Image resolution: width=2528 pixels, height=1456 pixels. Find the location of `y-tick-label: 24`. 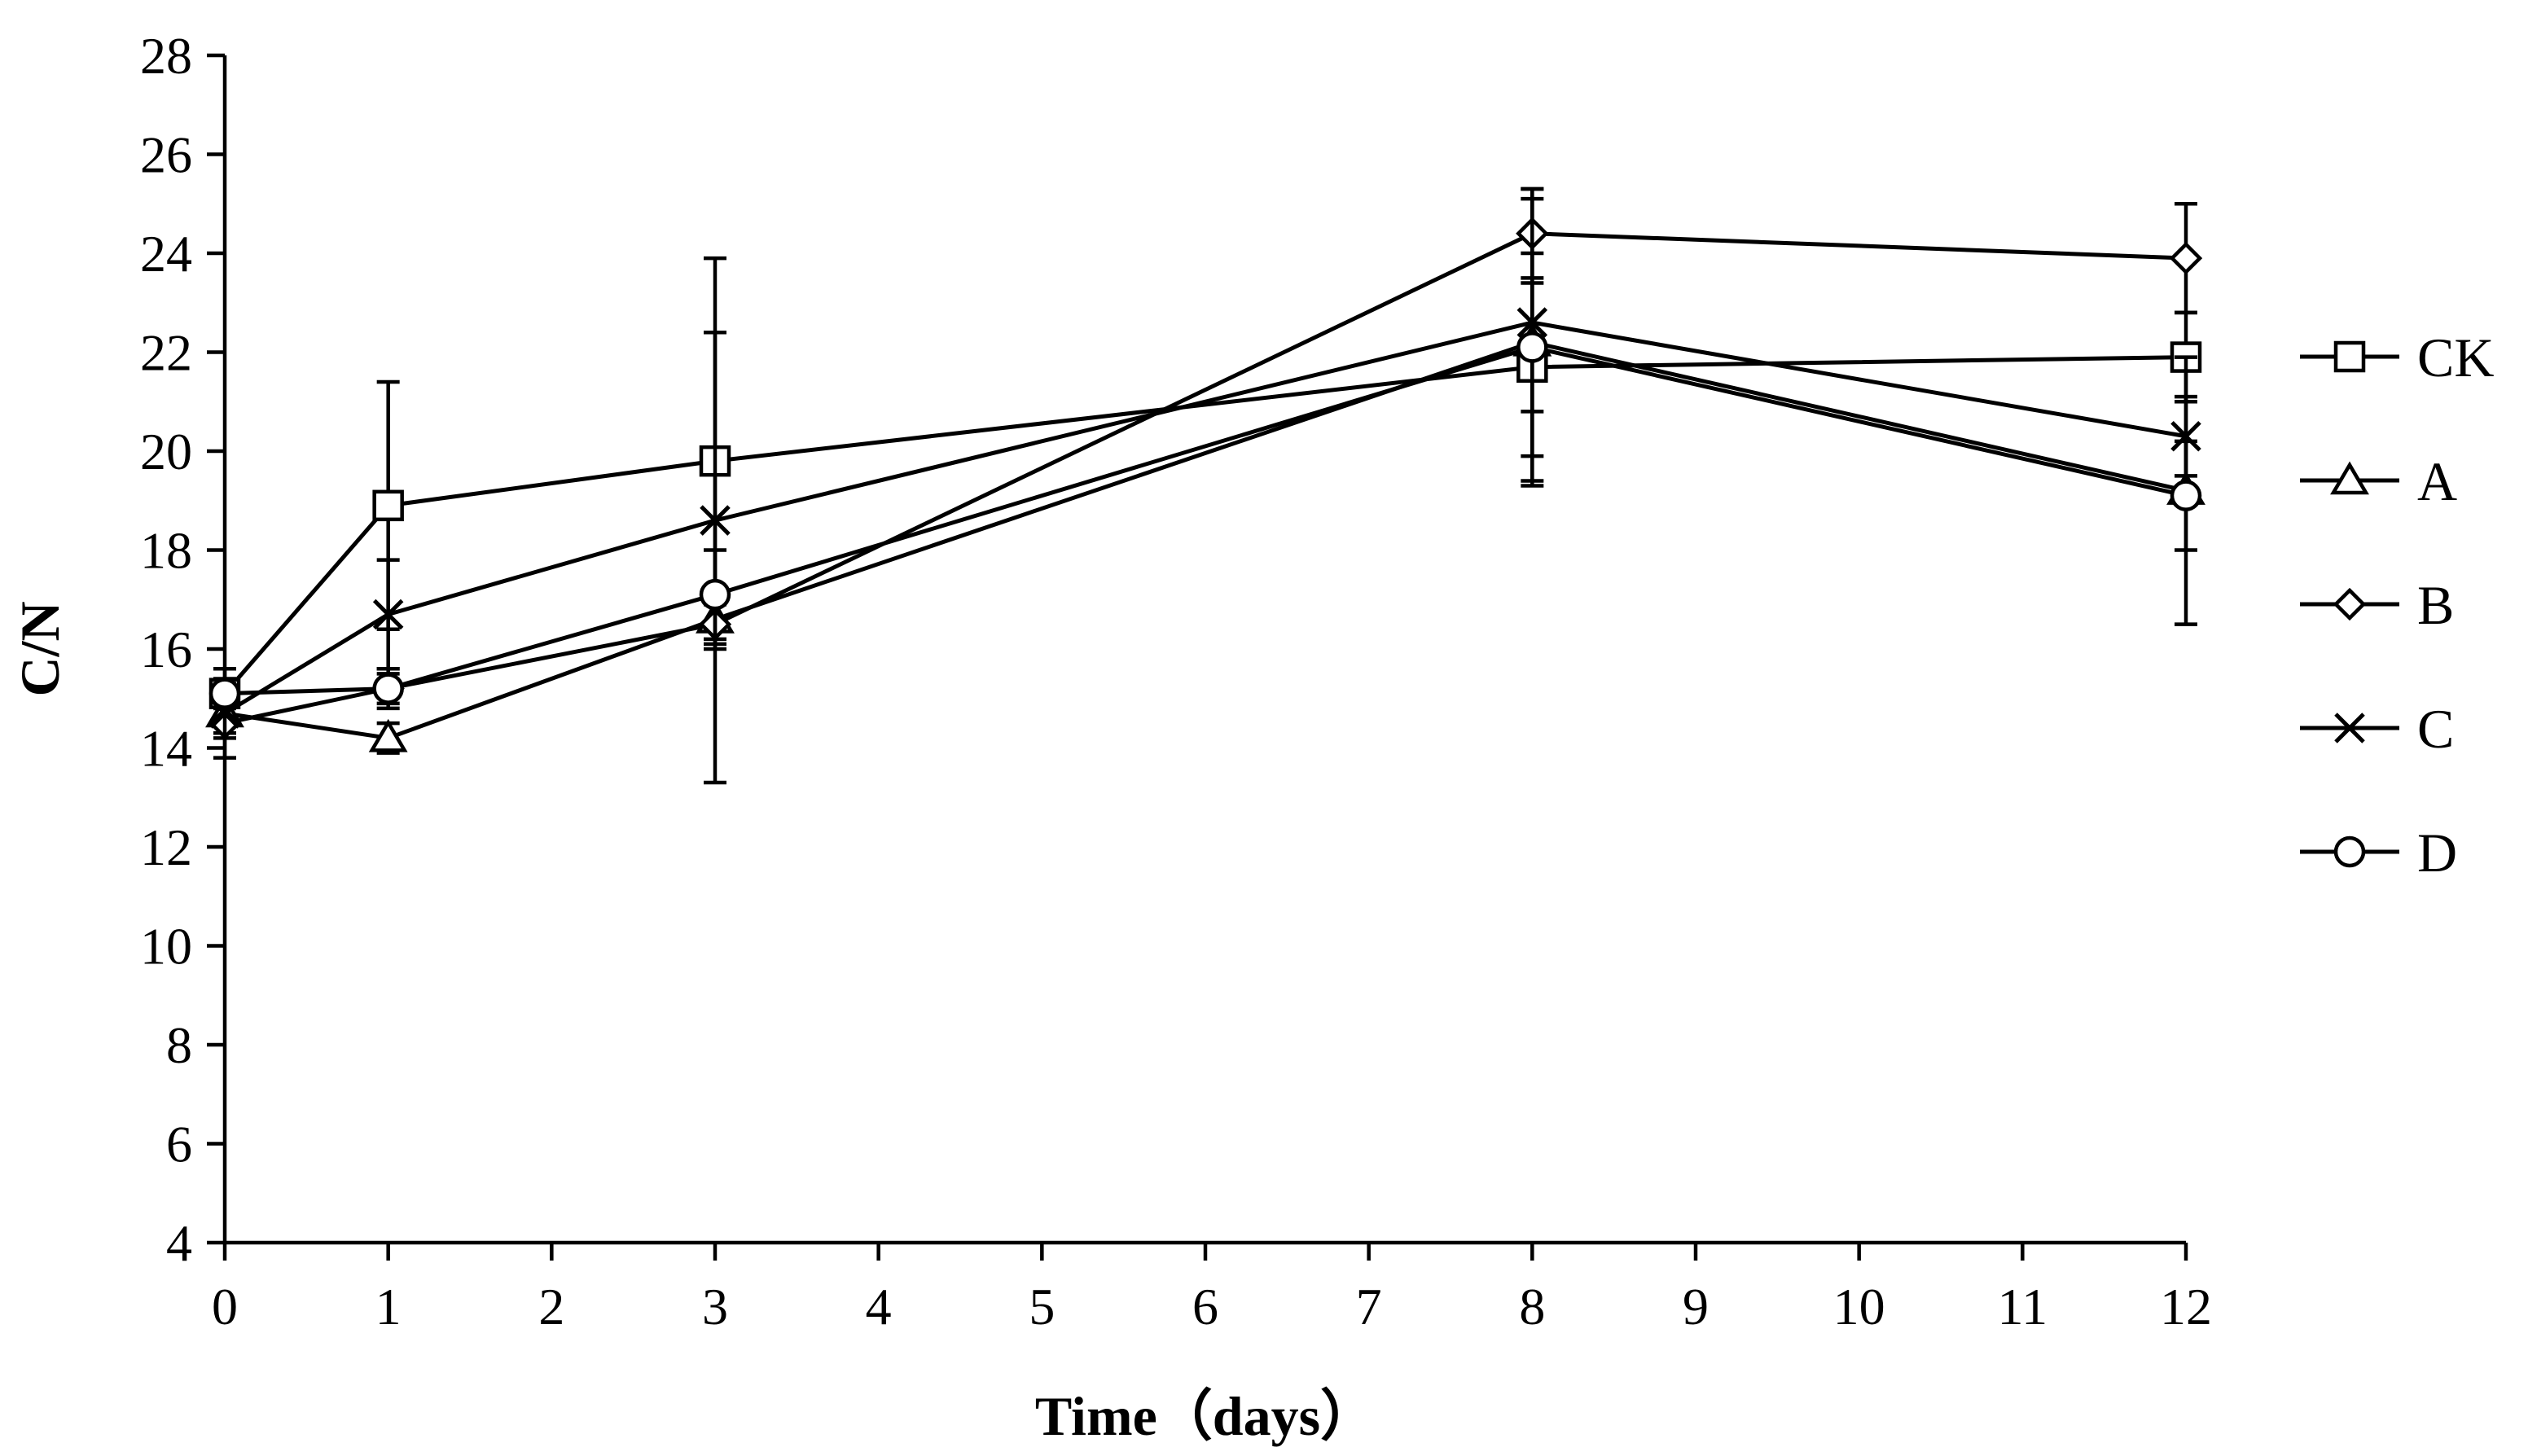

y-tick-label: 24 is located at coordinates (166, 254).